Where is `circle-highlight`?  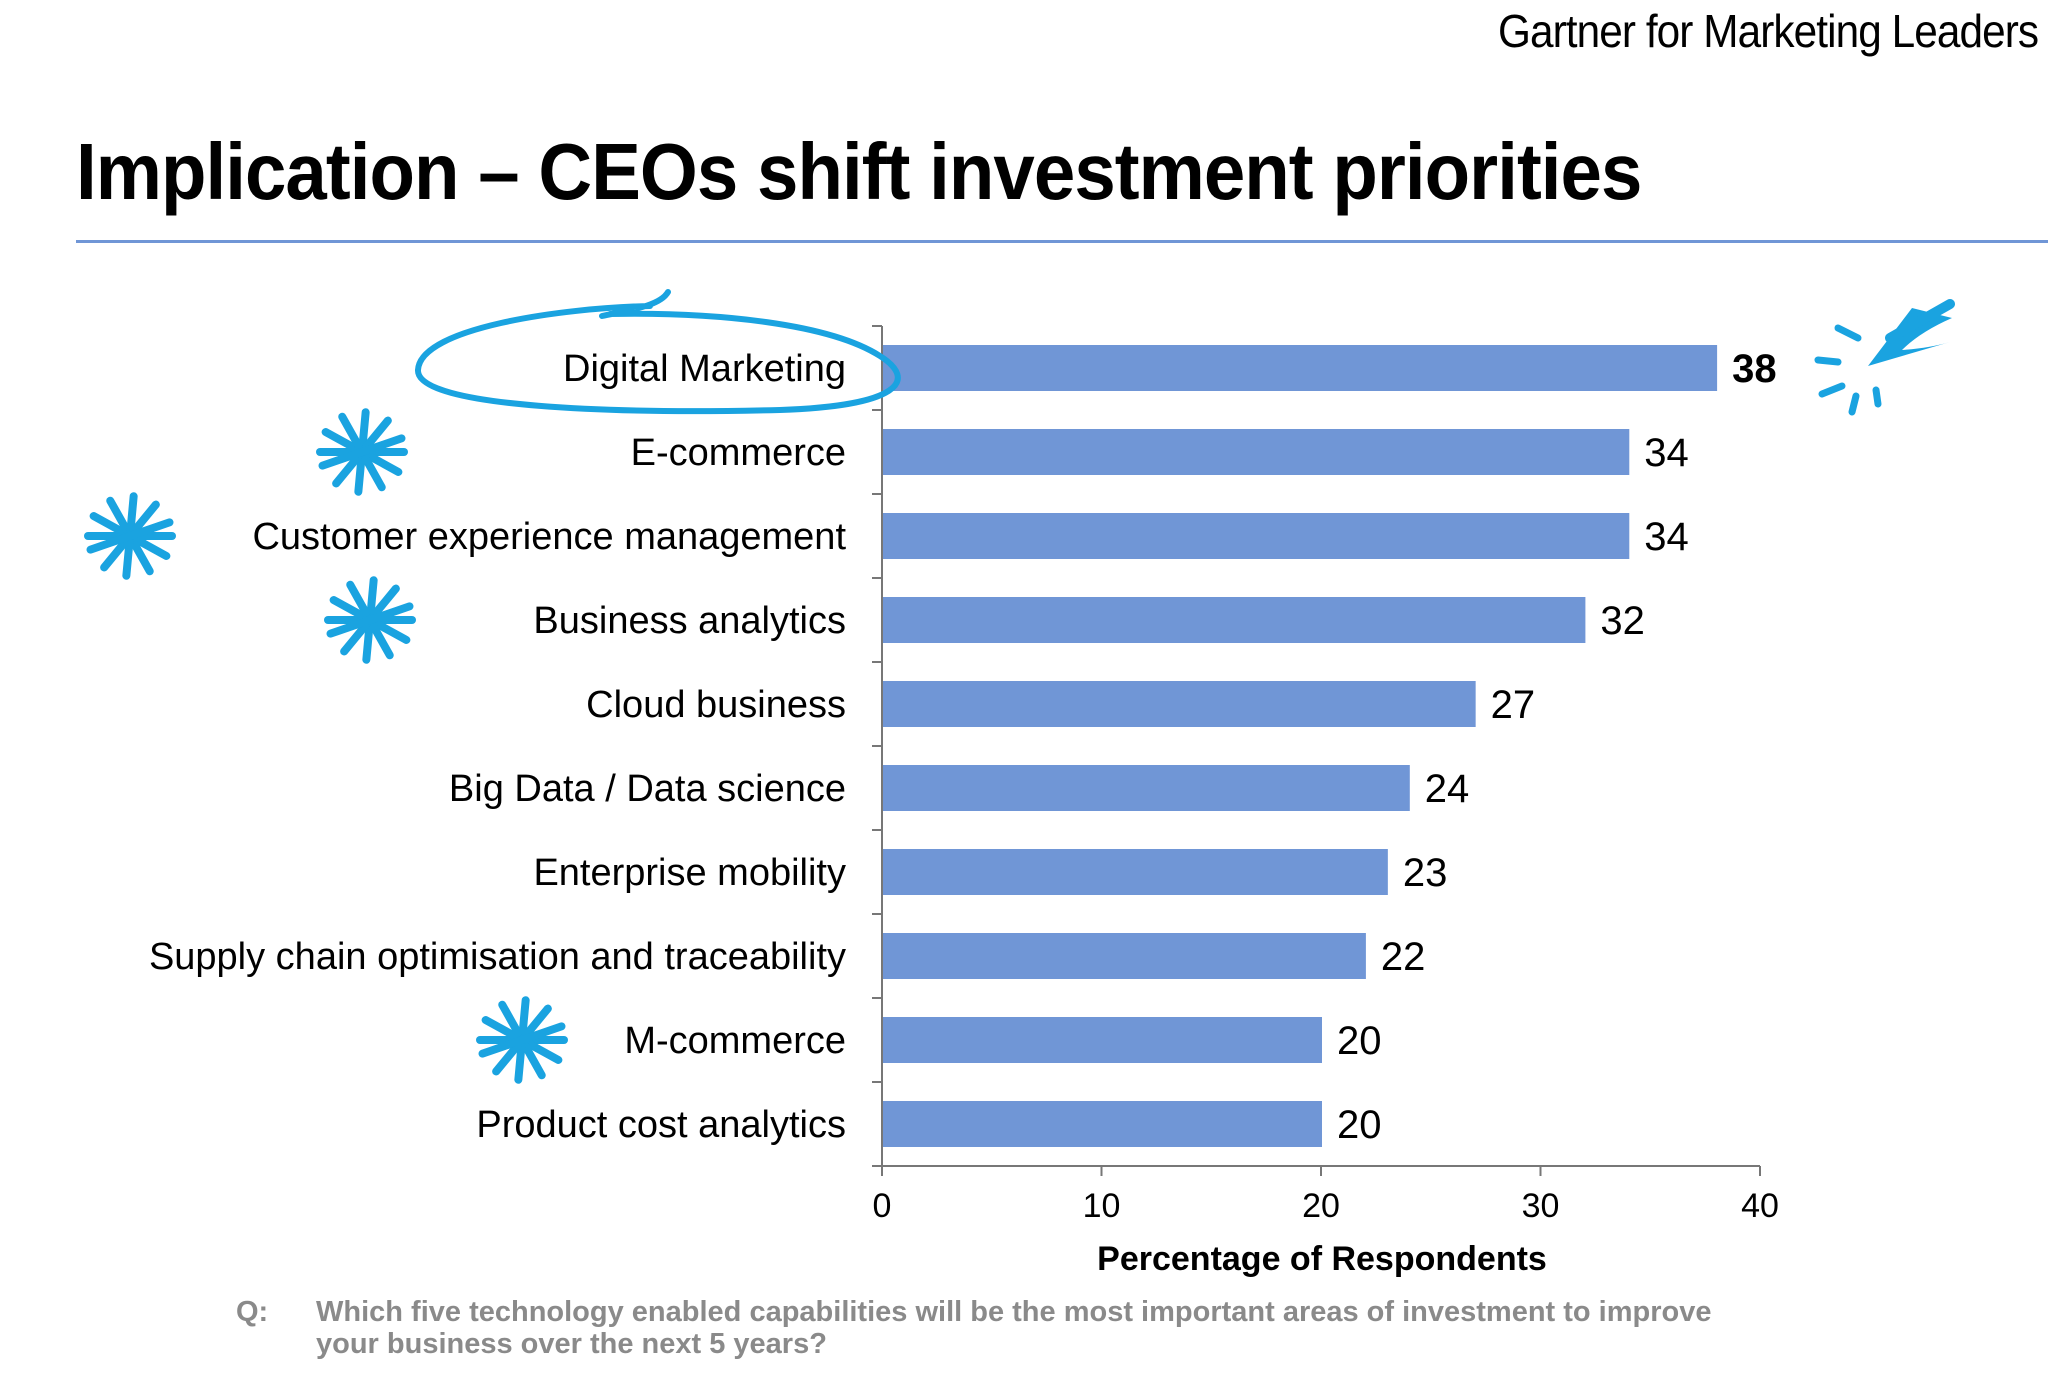 circle-highlight is located at coordinates (657, 352).